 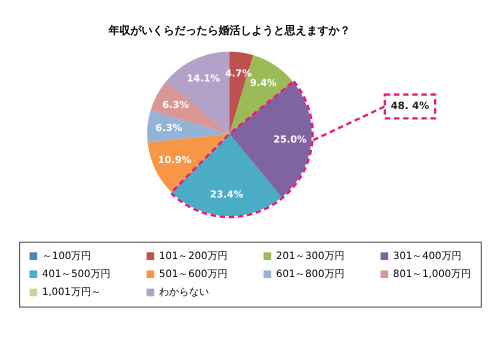 I want to click on legend-label: 401～500万円, so click(x=76, y=274).